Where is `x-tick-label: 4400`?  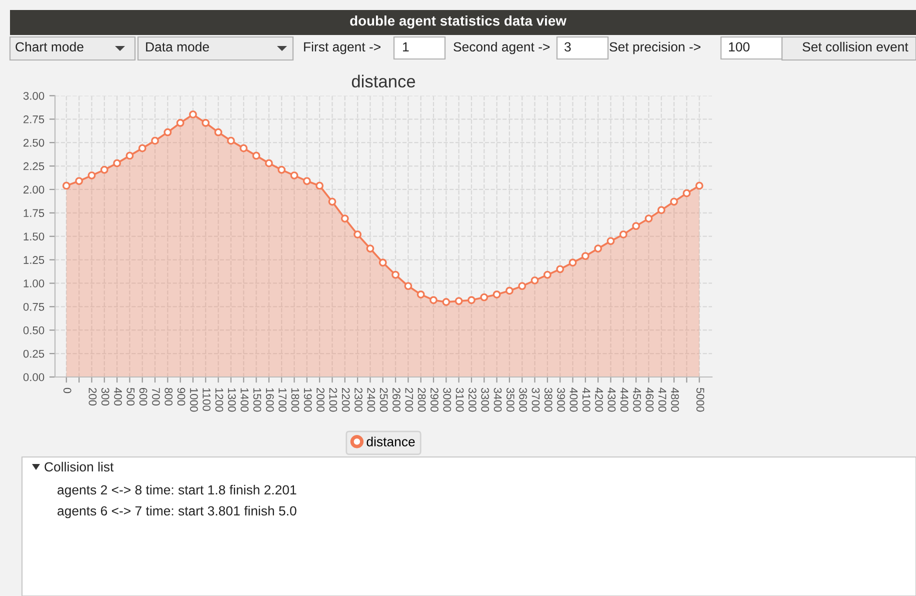 x-tick-label: 4400 is located at coordinates (624, 400).